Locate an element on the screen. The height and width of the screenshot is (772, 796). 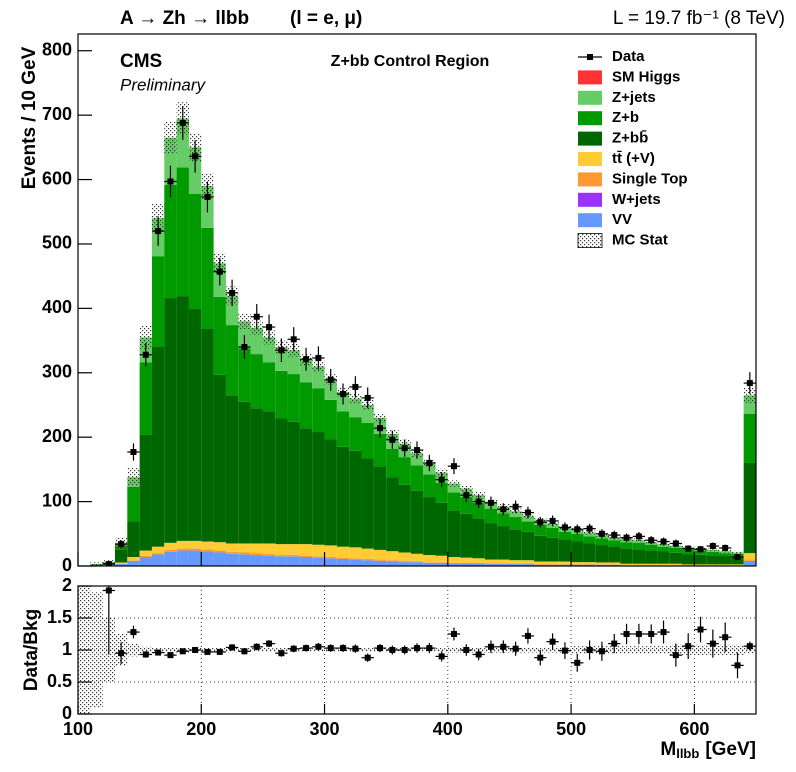
ratio-frame is located at coordinates (417, 650).